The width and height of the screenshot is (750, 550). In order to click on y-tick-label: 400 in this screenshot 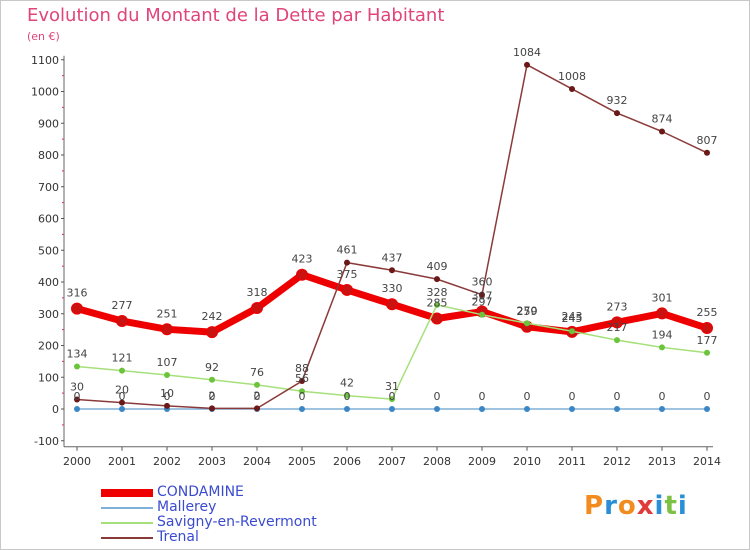, I will do `click(48, 282)`.